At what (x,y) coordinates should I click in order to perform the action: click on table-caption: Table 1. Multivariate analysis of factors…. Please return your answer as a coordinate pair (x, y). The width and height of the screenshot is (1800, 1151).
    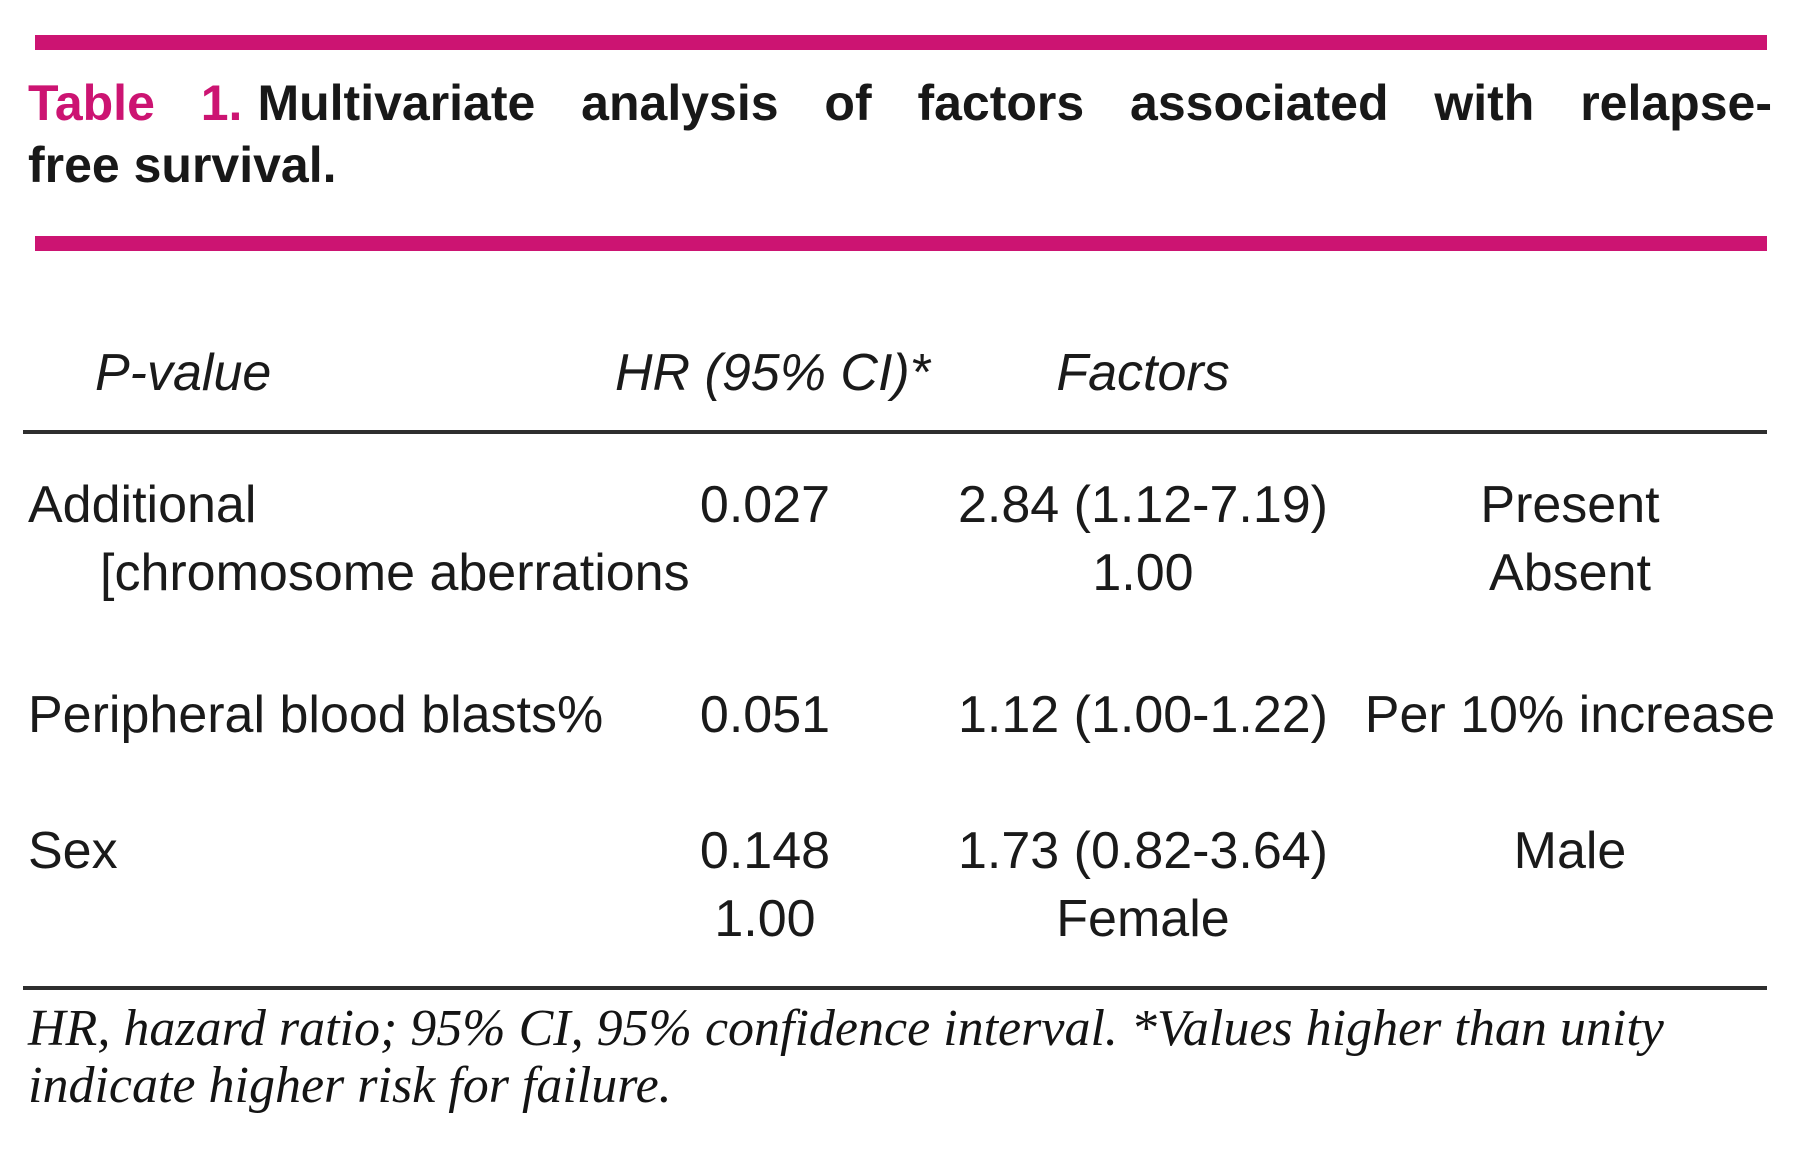
    Looking at the image, I should click on (900, 134).